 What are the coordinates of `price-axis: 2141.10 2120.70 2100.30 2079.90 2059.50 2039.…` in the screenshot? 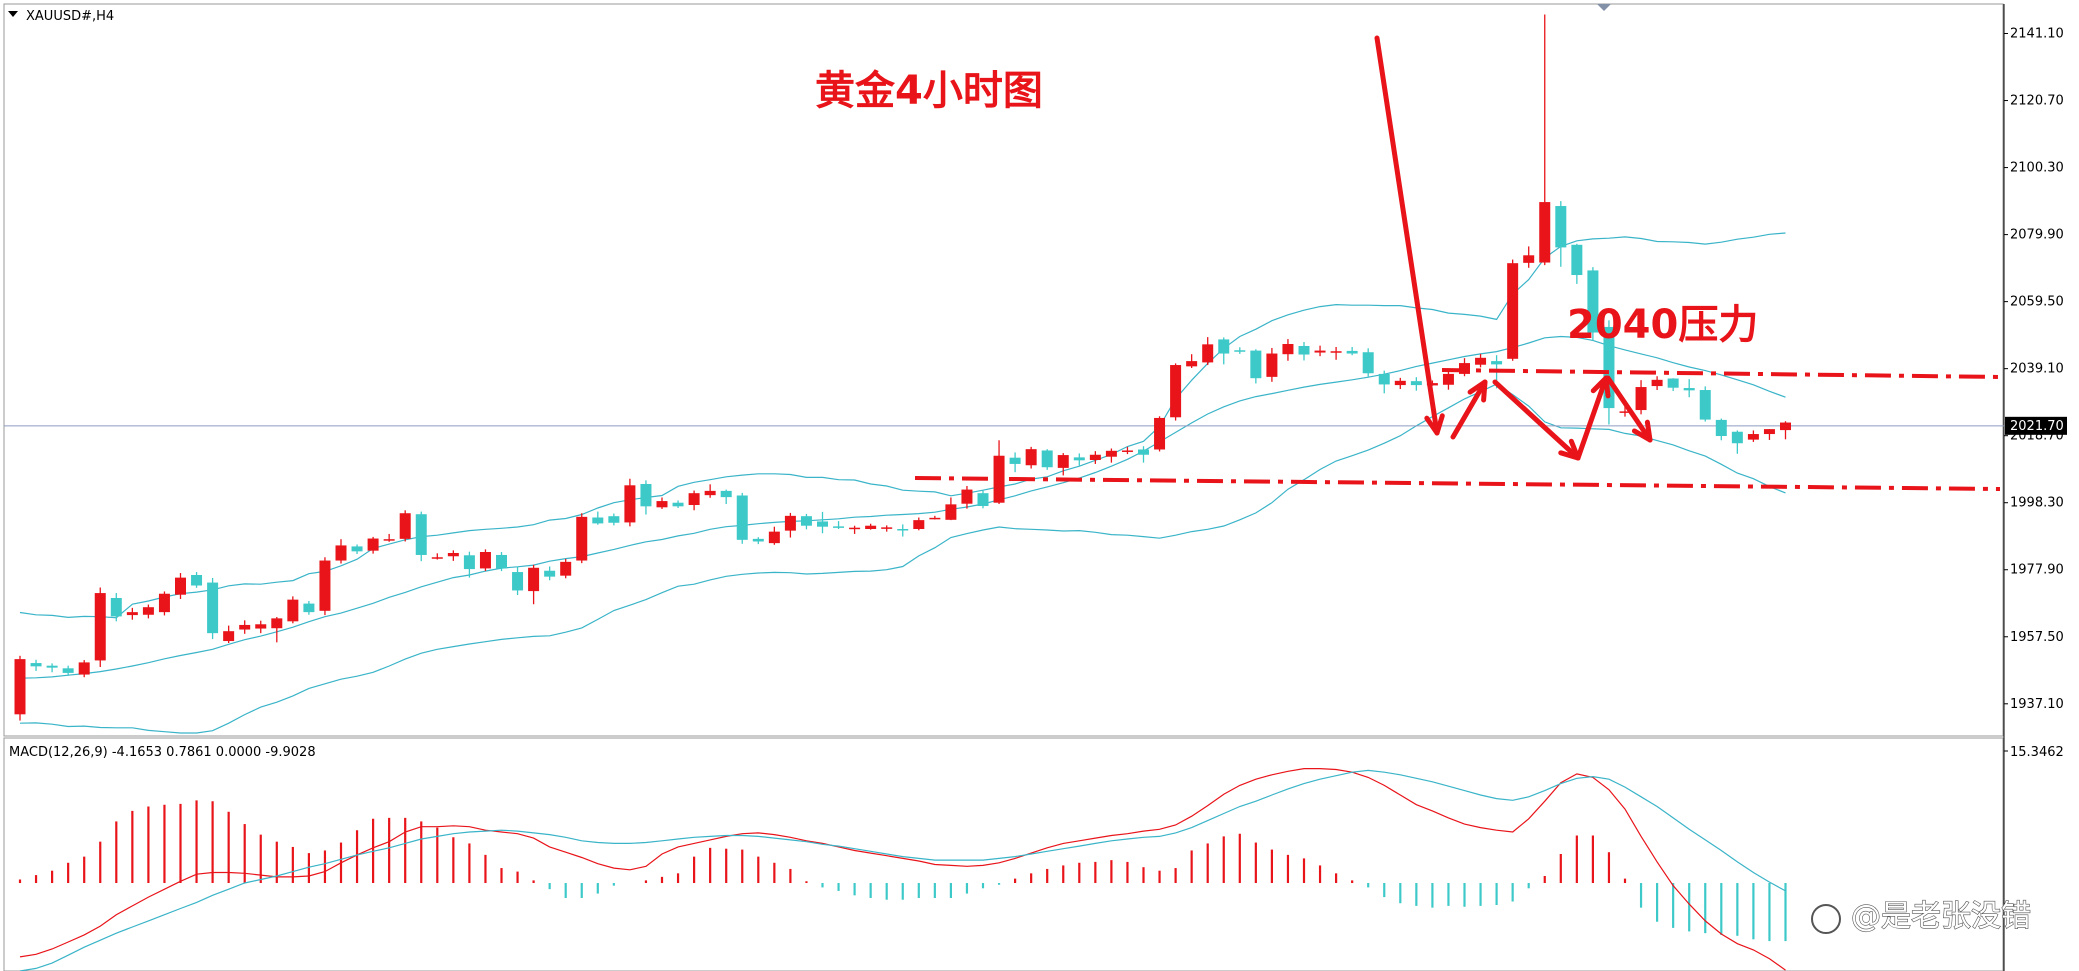 It's located at (2035, 369).